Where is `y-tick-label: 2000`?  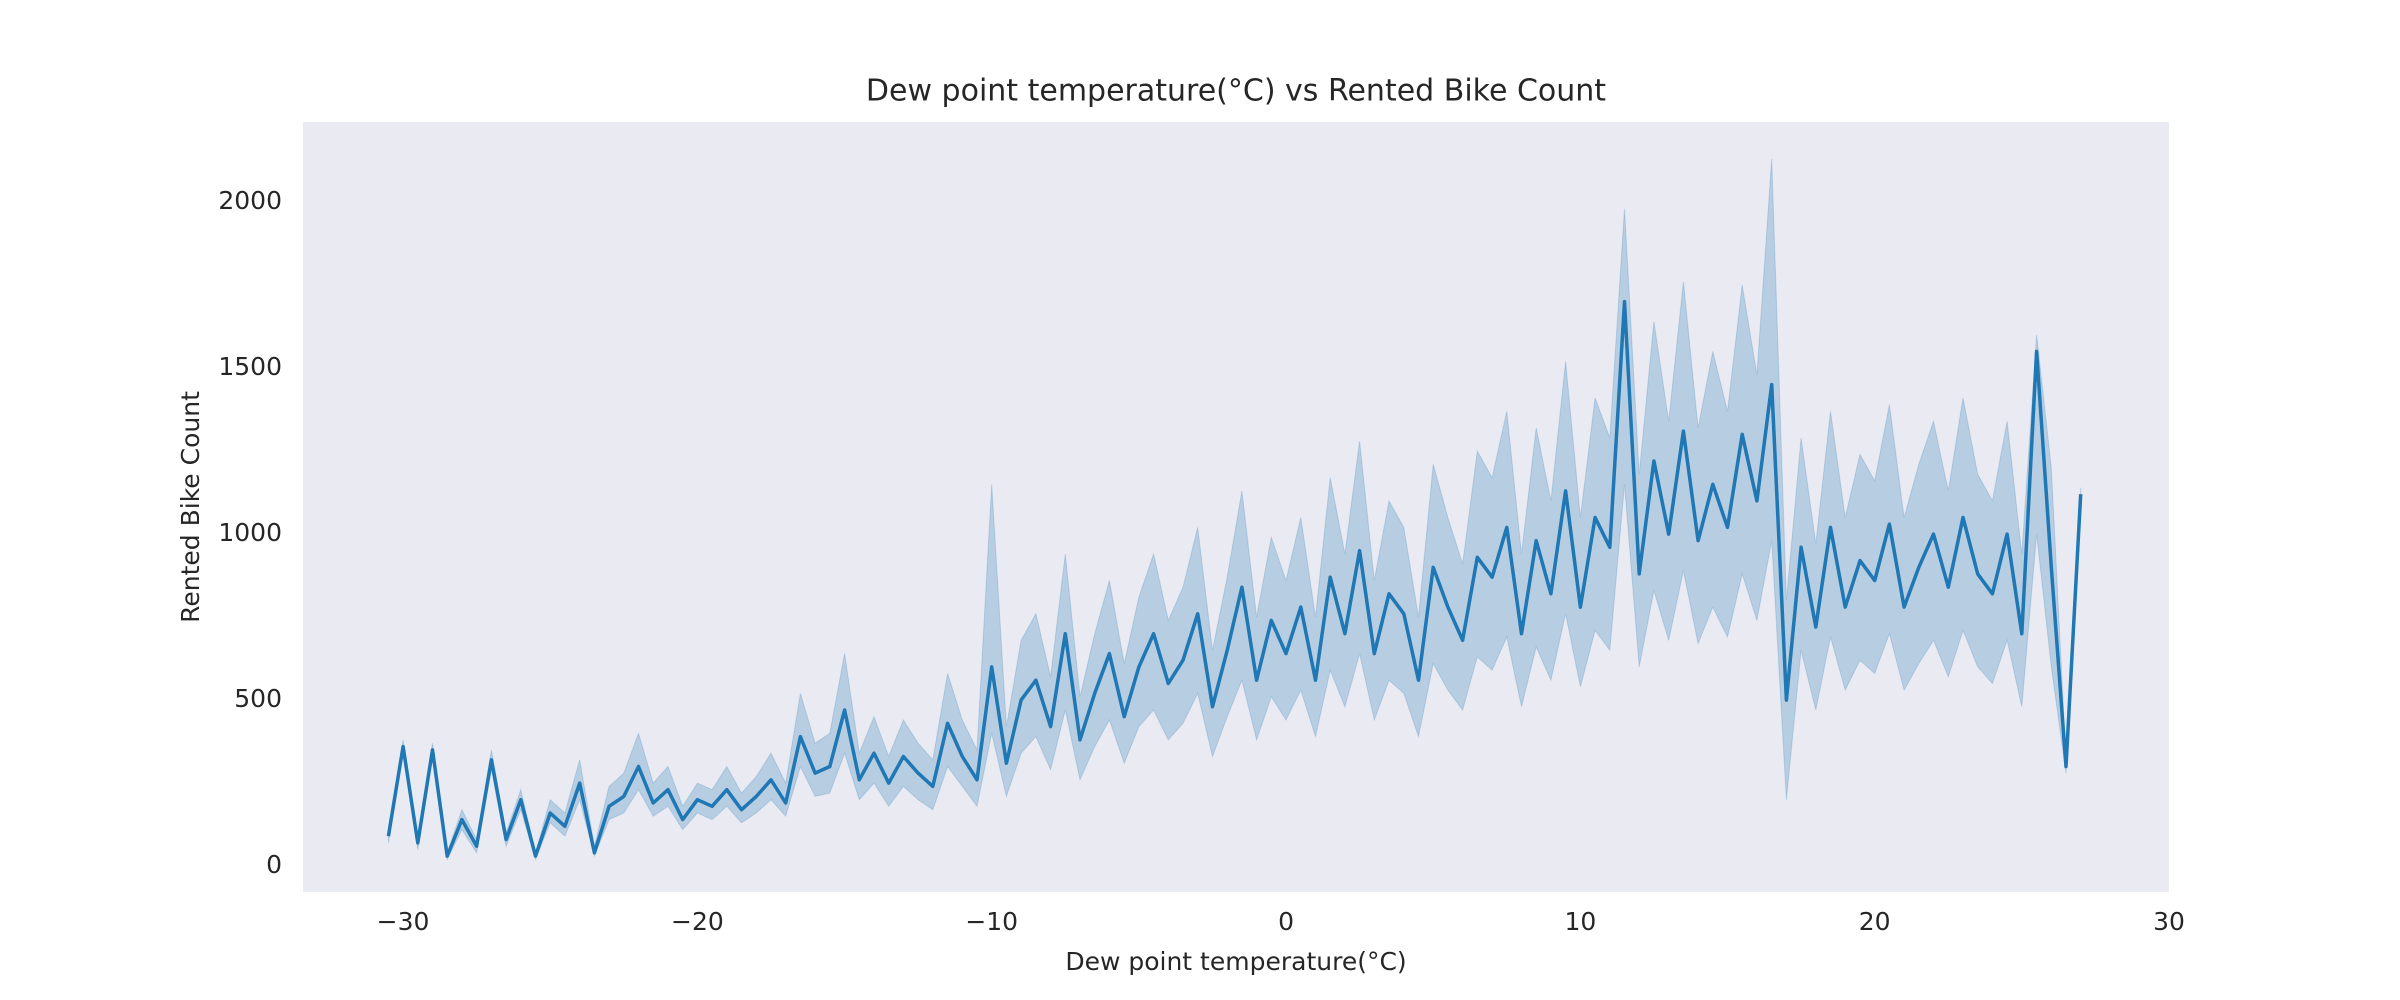 y-tick-label: 2000 is located at coordinates (250, 200).